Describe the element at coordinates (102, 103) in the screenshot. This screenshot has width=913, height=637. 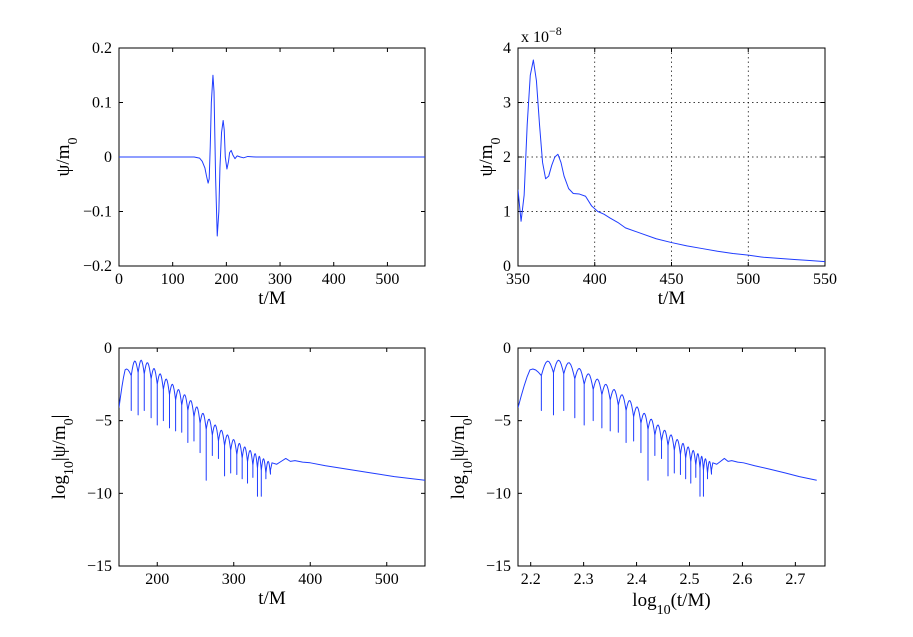
I see `y-tick-label: 0.1` at that location.